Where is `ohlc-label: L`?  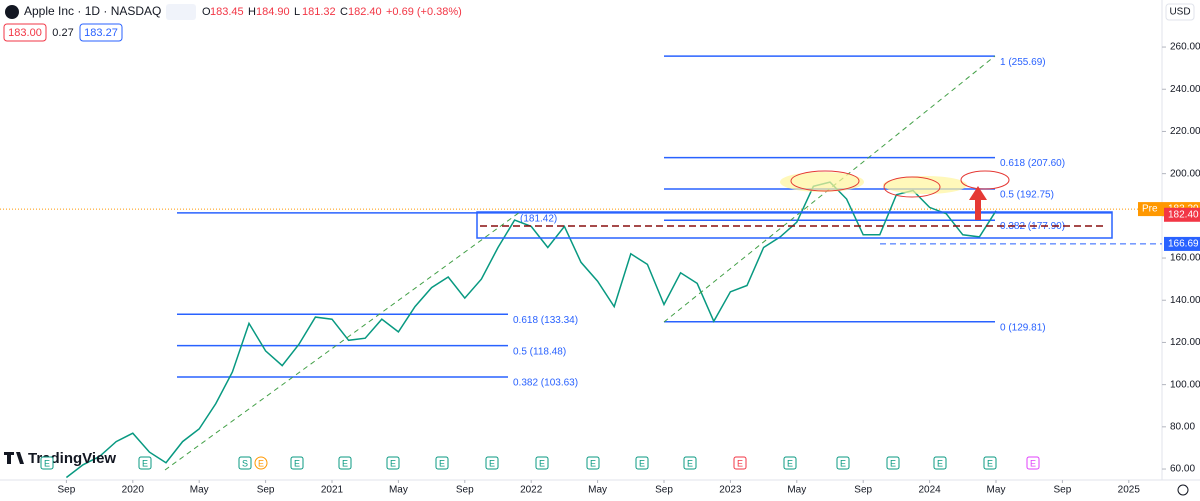 ohlc-label: L is located at coordinates (297, 12).